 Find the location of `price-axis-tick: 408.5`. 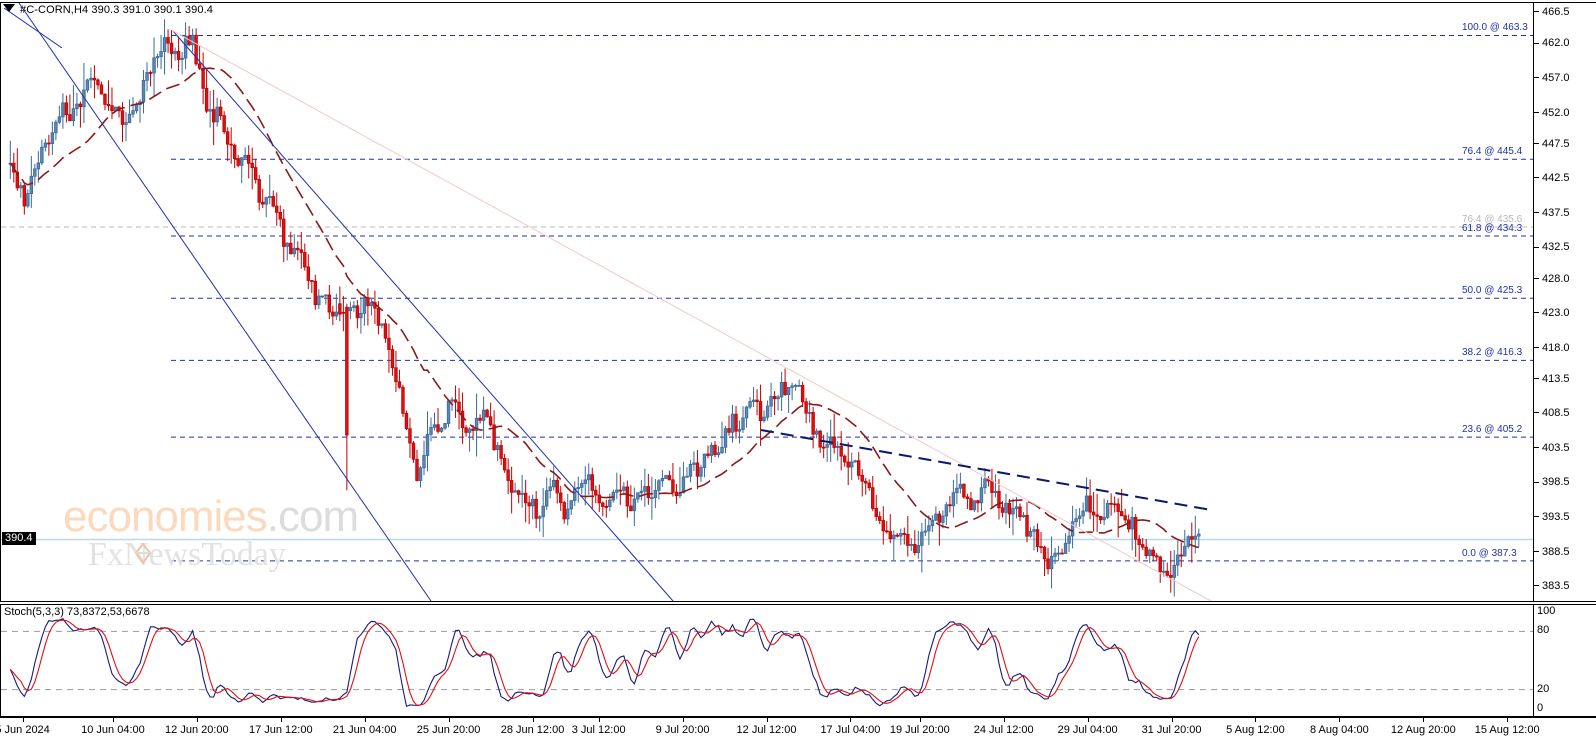

price-axis-tick: 408.5 is located at coordinates (1552, 413).